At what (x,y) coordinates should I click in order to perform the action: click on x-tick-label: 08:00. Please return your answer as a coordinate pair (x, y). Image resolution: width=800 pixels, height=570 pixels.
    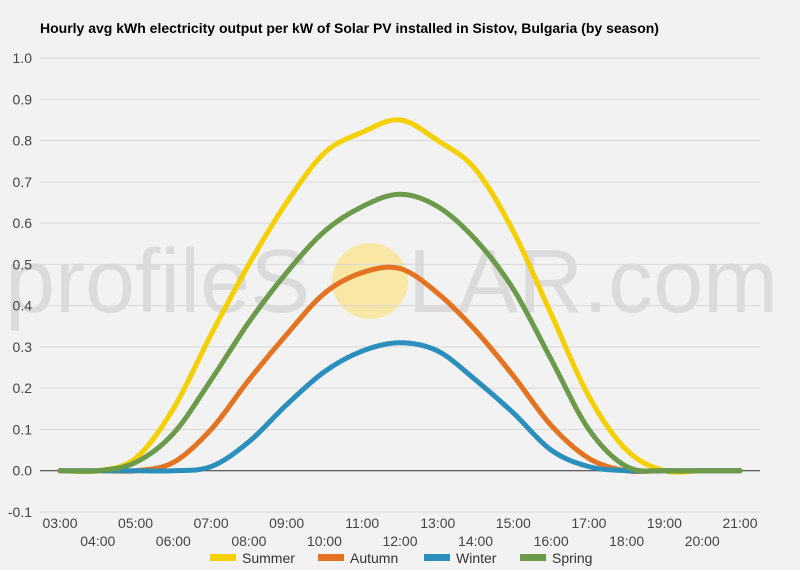
    Looking at the image, I should click on (248, 541).